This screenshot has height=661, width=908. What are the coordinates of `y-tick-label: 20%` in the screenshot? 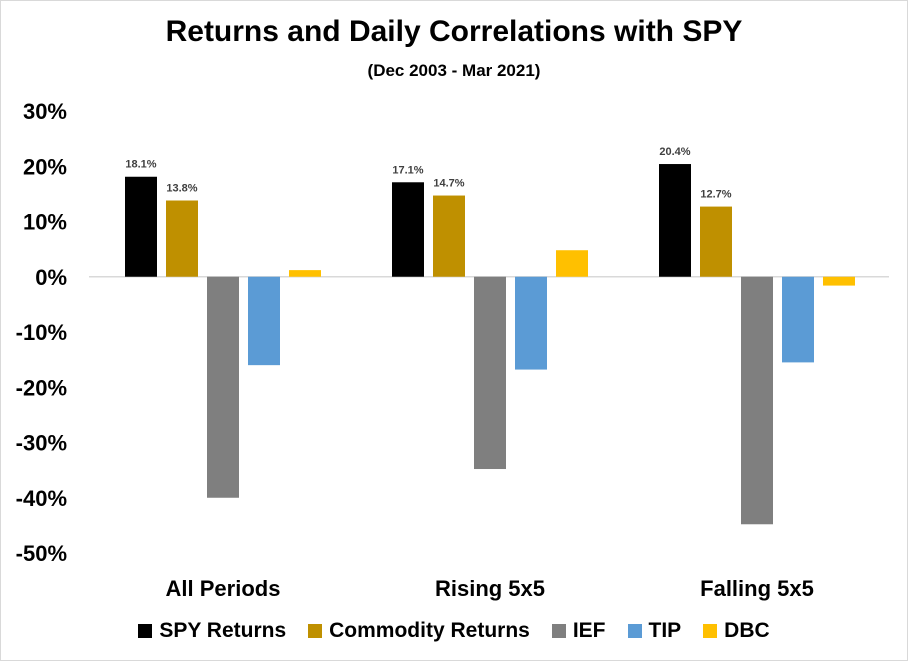 It's located at (45, 166).